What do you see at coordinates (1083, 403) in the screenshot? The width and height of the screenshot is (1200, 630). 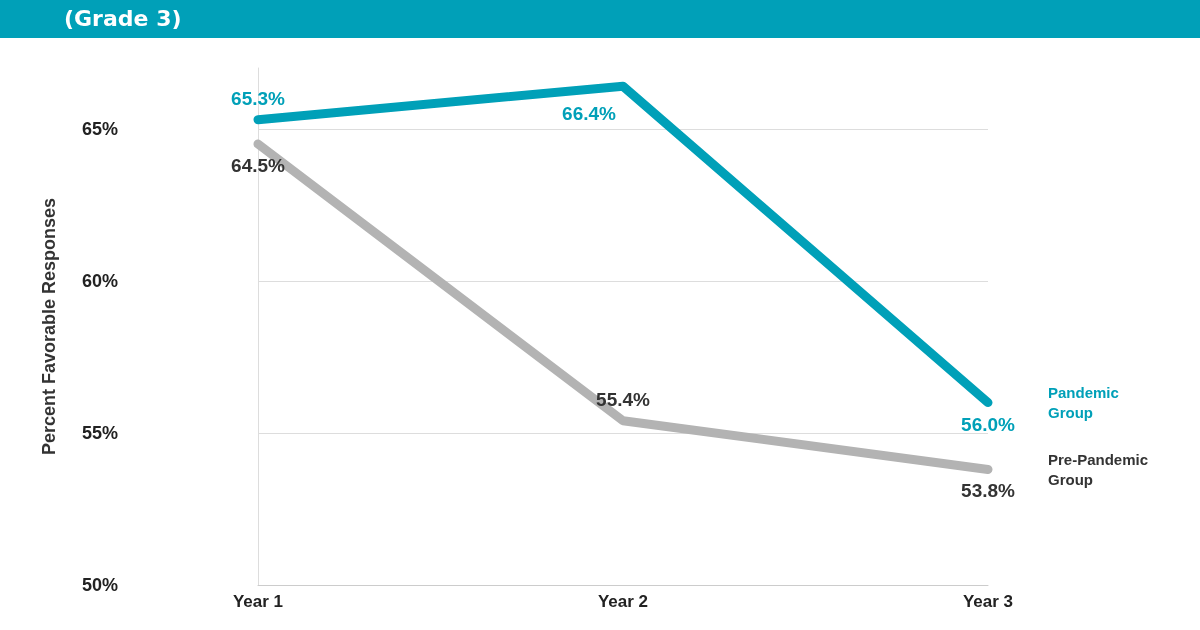 I see `text: Pandemic Group` at bounding box center [1083, 403].